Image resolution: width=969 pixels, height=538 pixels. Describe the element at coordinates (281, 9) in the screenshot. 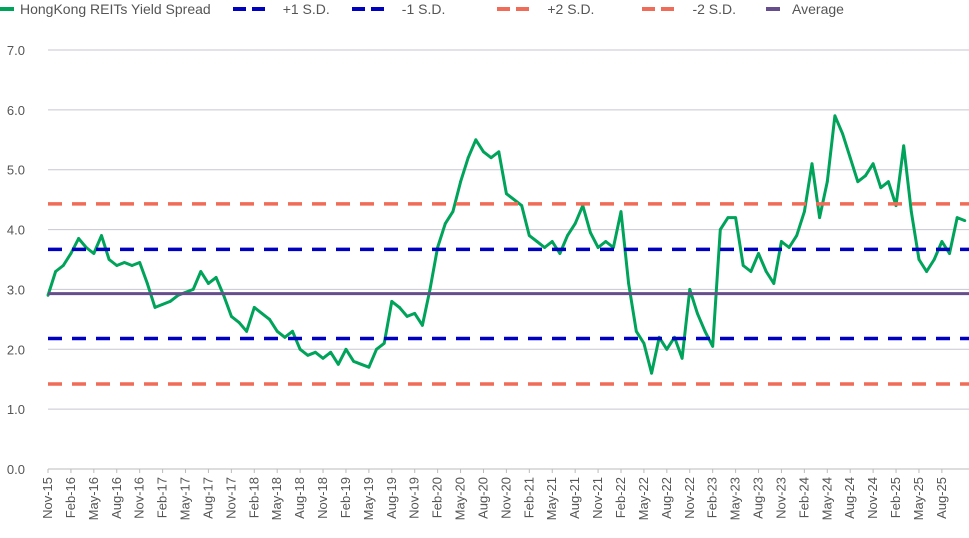

I see `legend-item-plus1sd: +1 S.D.` at that location.